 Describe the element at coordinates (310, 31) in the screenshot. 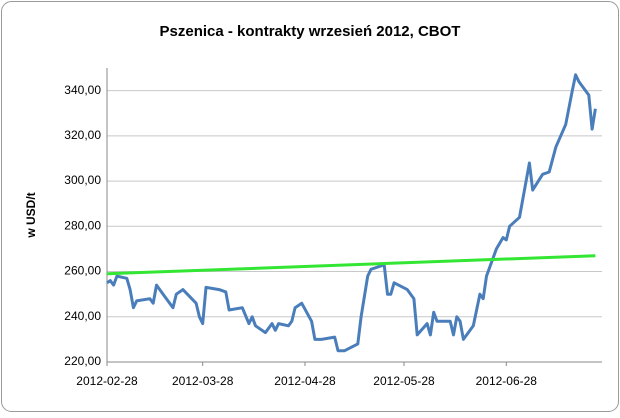

I see `chart-title: Pszenica - kontrakty wrzesień 2012, CBOT` at that location.